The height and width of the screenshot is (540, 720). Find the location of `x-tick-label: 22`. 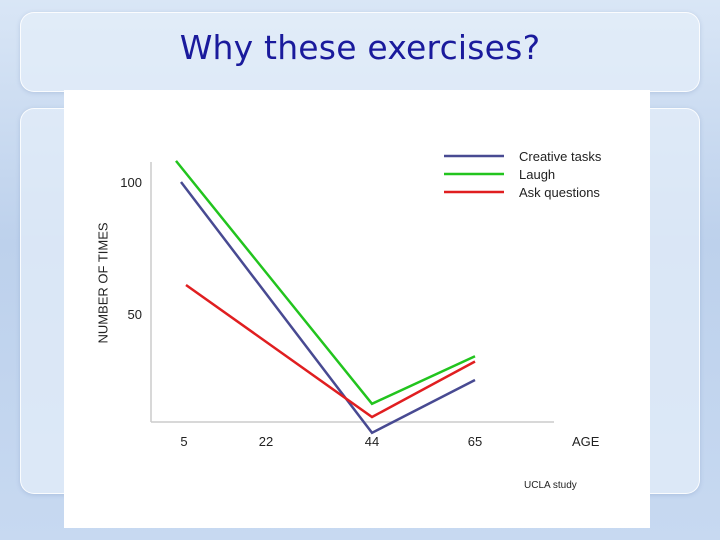

x-tick-label: 22 is located at coordinates (266, 441).